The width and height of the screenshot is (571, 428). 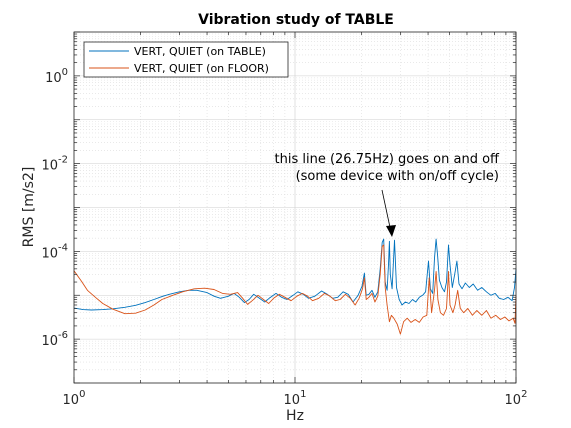 I want to click on y-tick-label: 10⁻², so click(x=54, y=164).